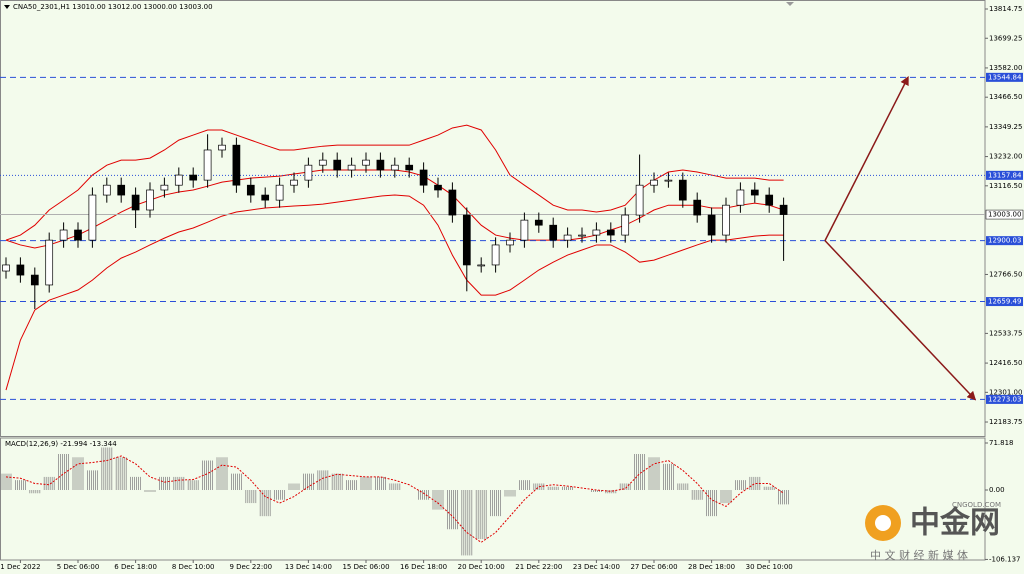 Image resolution: width=1024 pixels, height=578 pixels. What do you see at coordinates (976, 505) in the screenshot?
I see `watermark-site: CNGOLD.COM` at bounding box center [976, 505].